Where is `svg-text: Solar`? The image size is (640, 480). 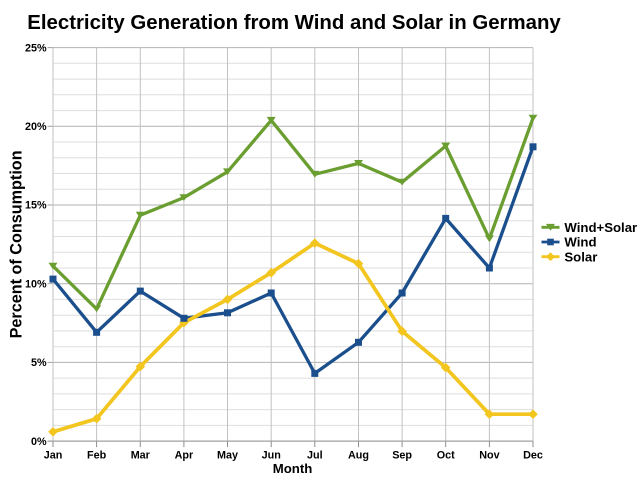 svg-text: Solar is located at coordinates (580, 256).